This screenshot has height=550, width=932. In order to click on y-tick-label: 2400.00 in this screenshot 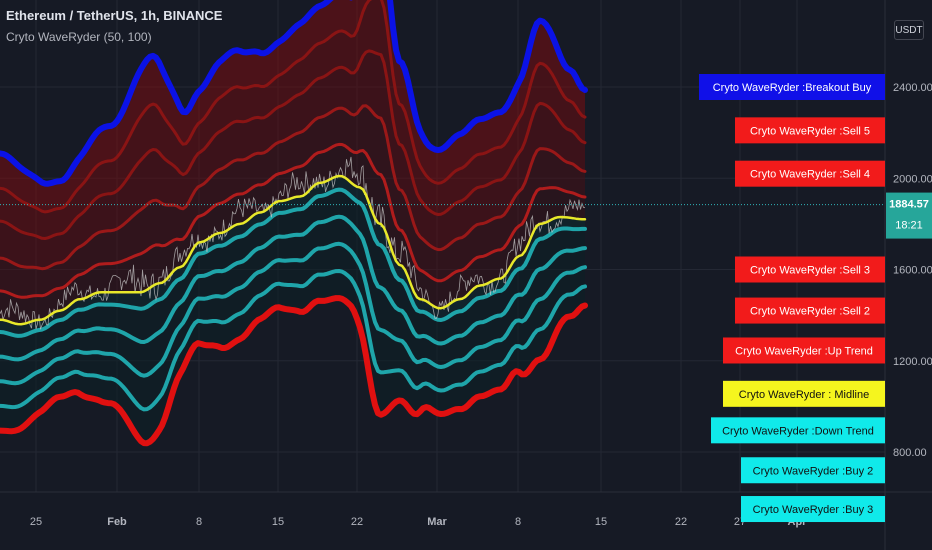, I will do `click(912, 88)`.